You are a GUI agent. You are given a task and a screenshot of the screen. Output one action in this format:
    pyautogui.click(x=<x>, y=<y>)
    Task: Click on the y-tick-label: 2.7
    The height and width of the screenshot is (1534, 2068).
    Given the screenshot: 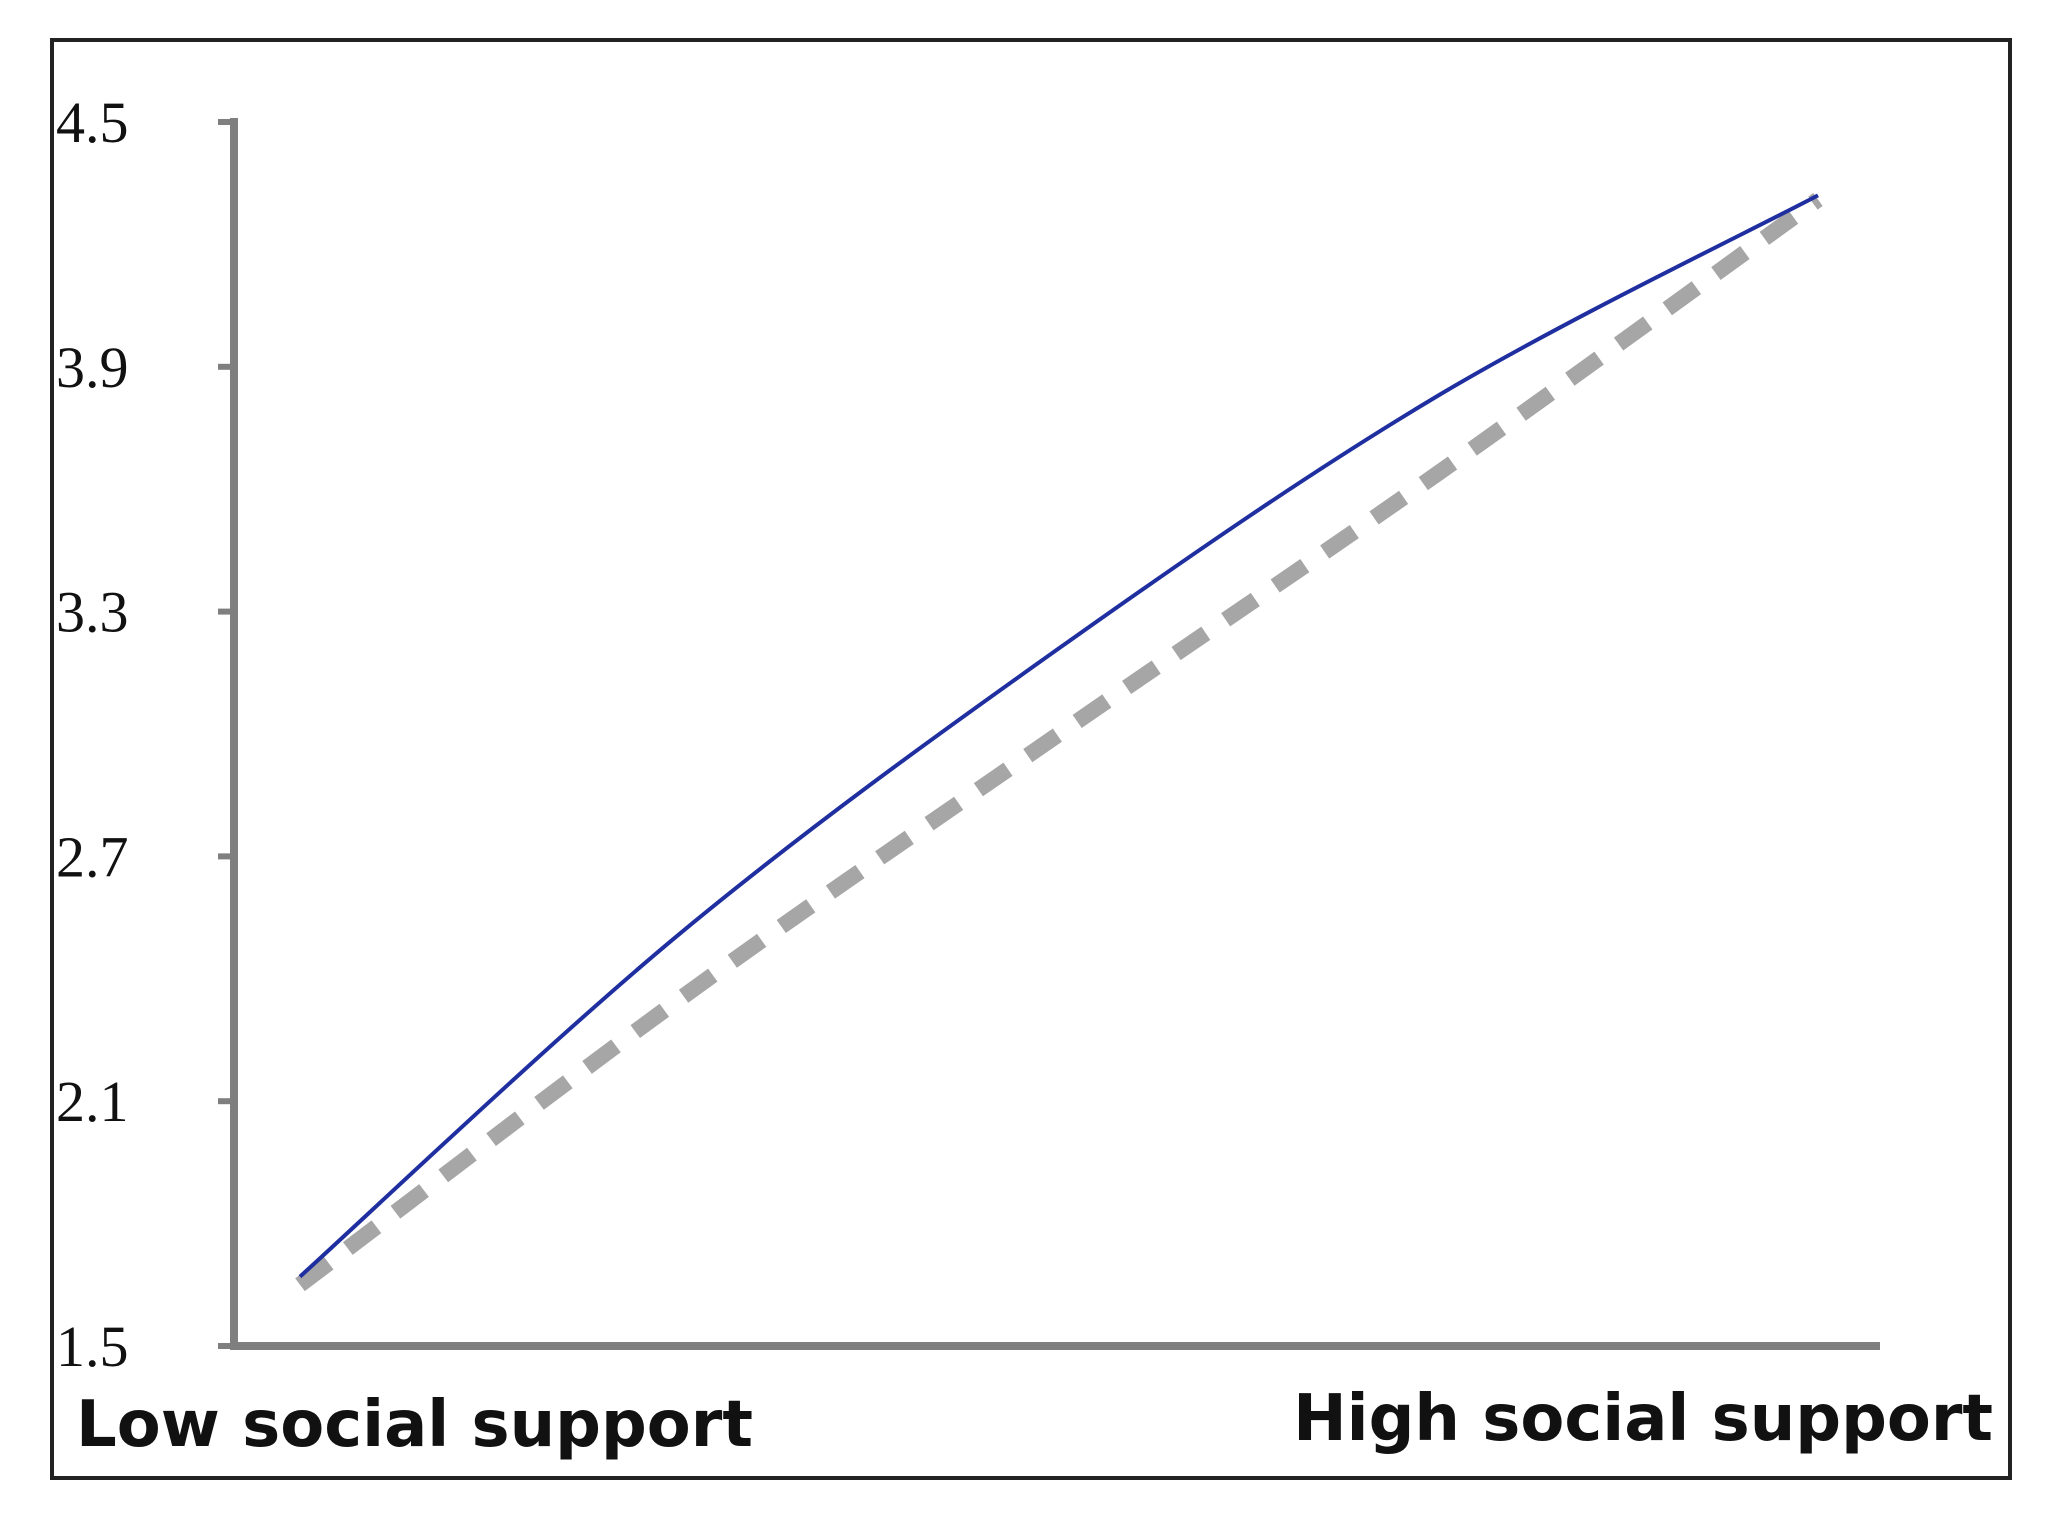 What is the action you would take?
    pyautogui.click(x=92, y=856)
    